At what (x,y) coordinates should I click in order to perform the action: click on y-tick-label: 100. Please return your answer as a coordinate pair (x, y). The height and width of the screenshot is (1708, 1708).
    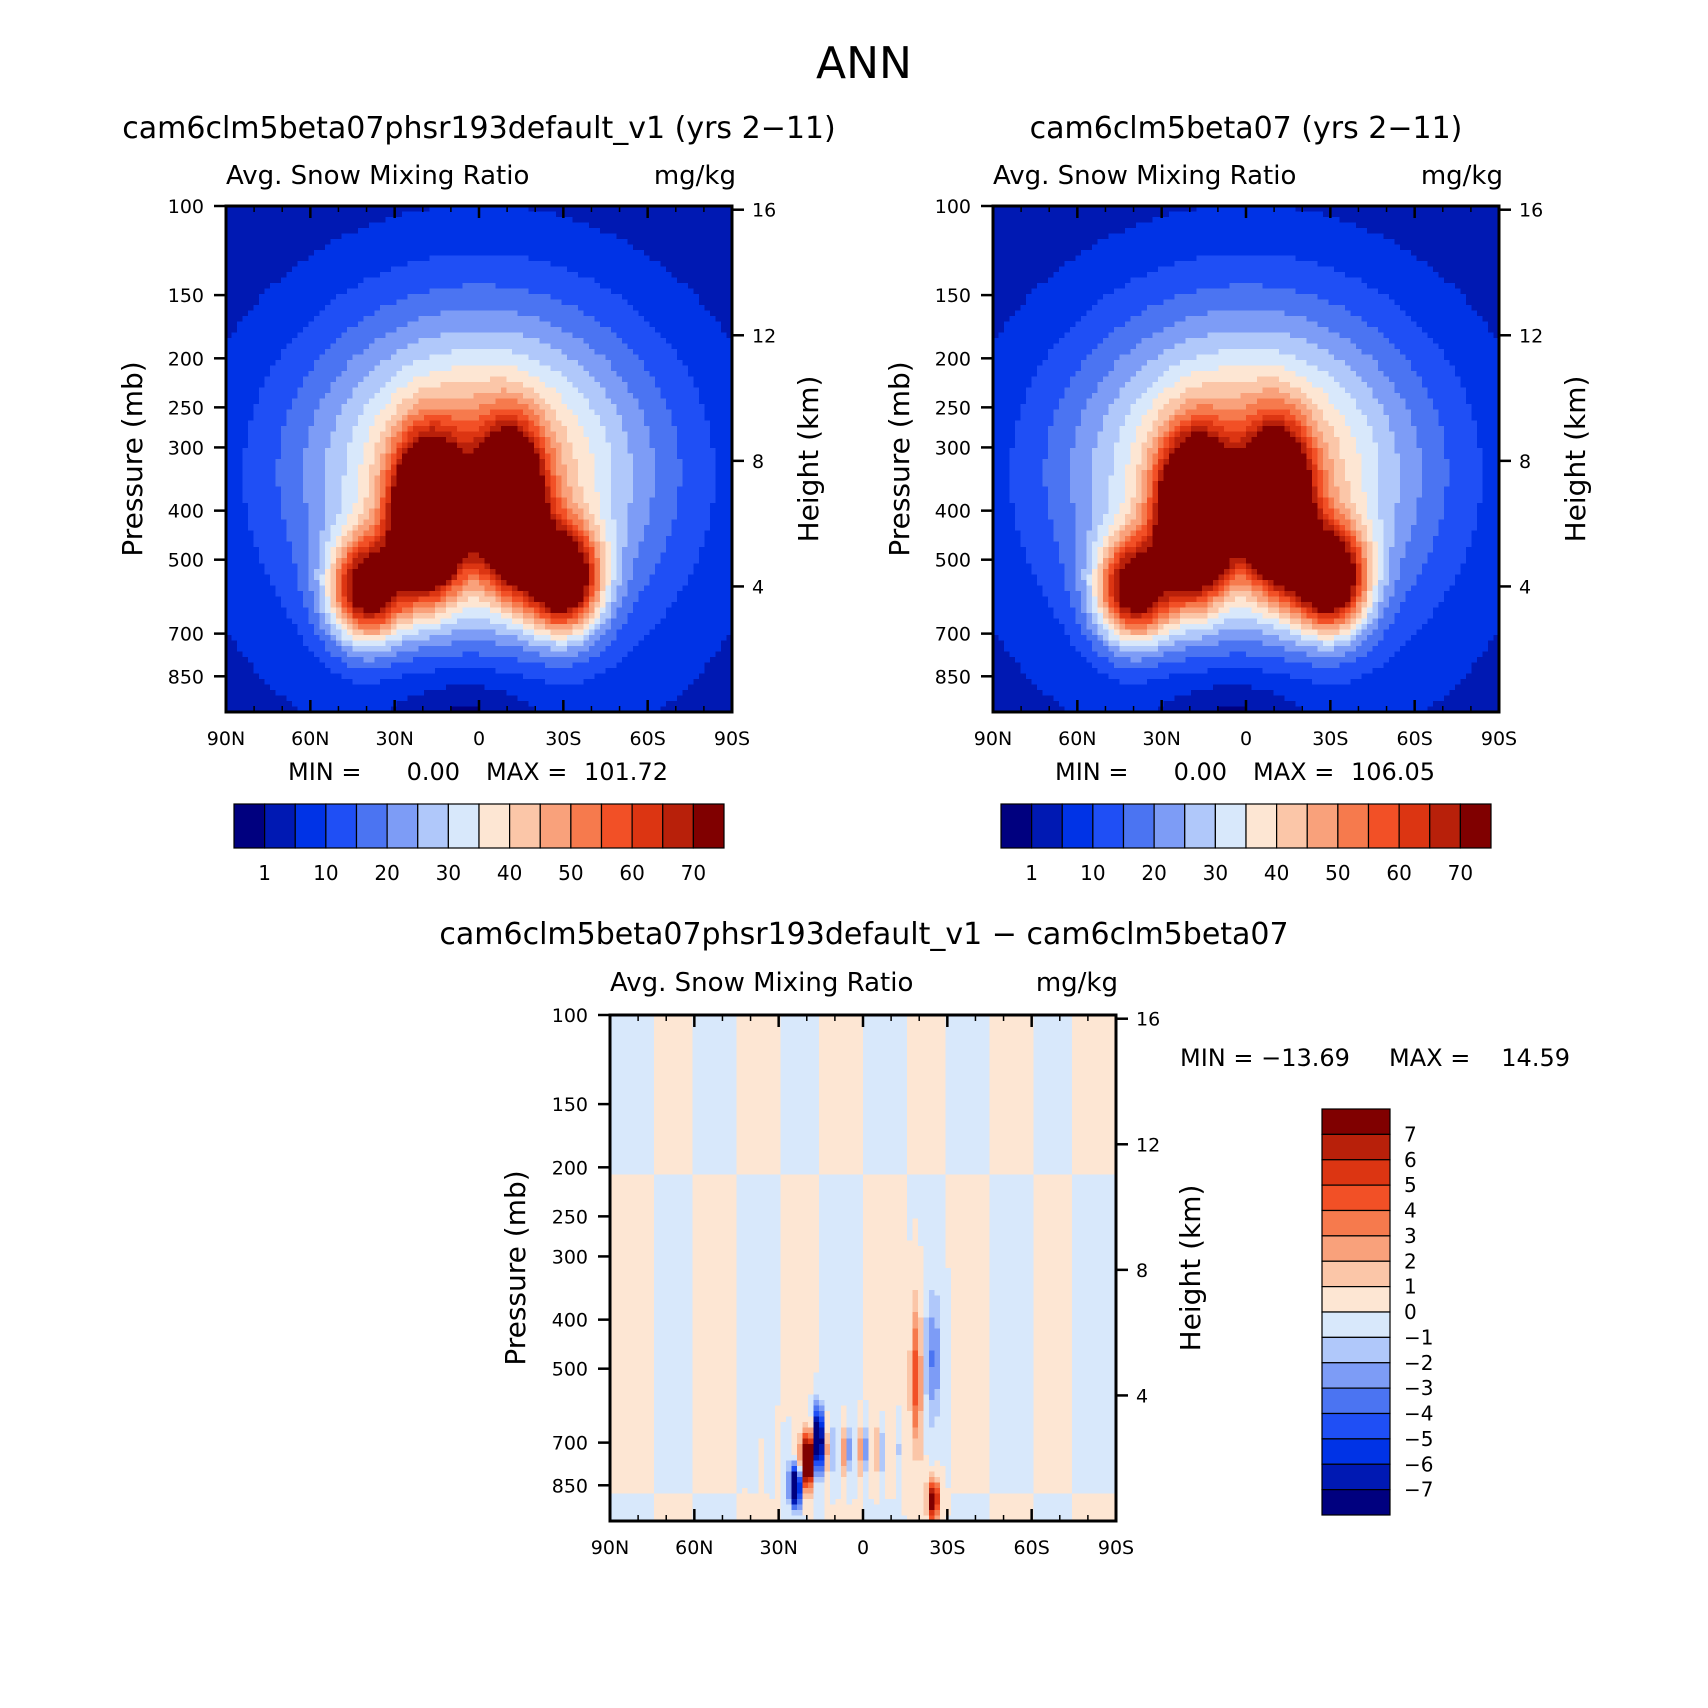
    Looking at the image, I should click on (570, 1016).